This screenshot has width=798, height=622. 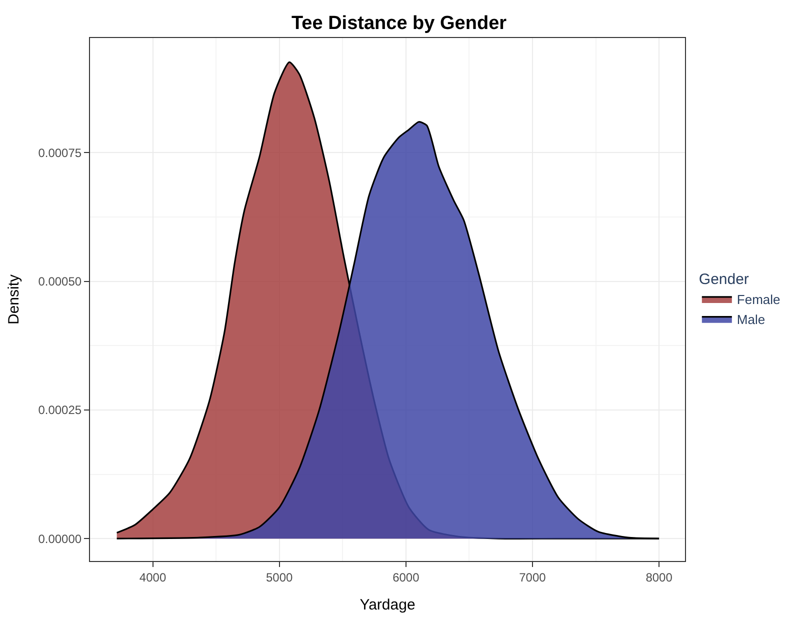 What do you see at coordinates (723, 279) in the screenshot?
I see `legend-title: Gender` at bounding box center [723, 279].